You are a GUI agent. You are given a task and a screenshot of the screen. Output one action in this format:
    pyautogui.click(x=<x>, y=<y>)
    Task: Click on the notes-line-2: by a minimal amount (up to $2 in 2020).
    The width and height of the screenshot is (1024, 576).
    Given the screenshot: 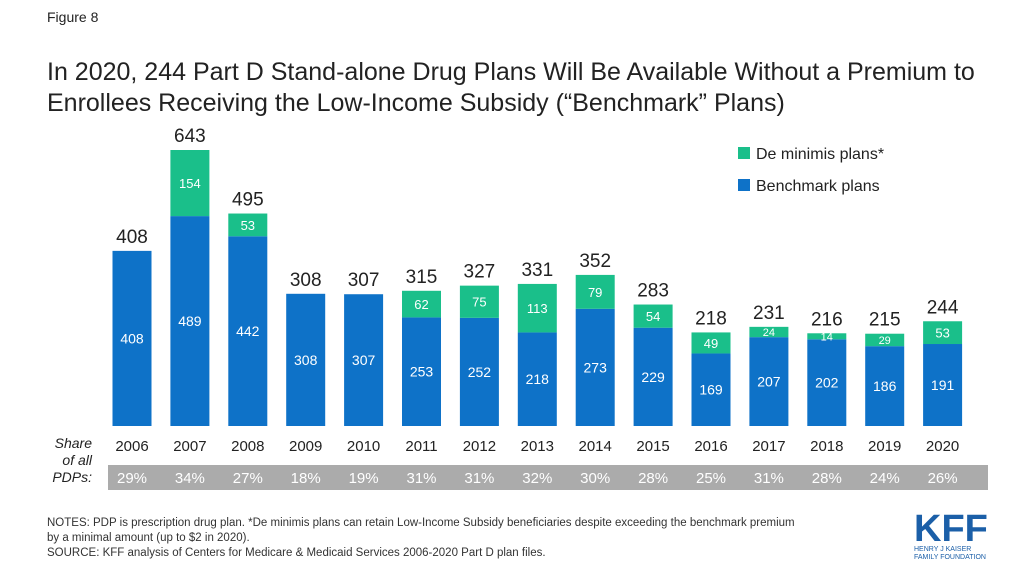 What is the action you would take?
    pyautogui.click(x=148, y=538)
    